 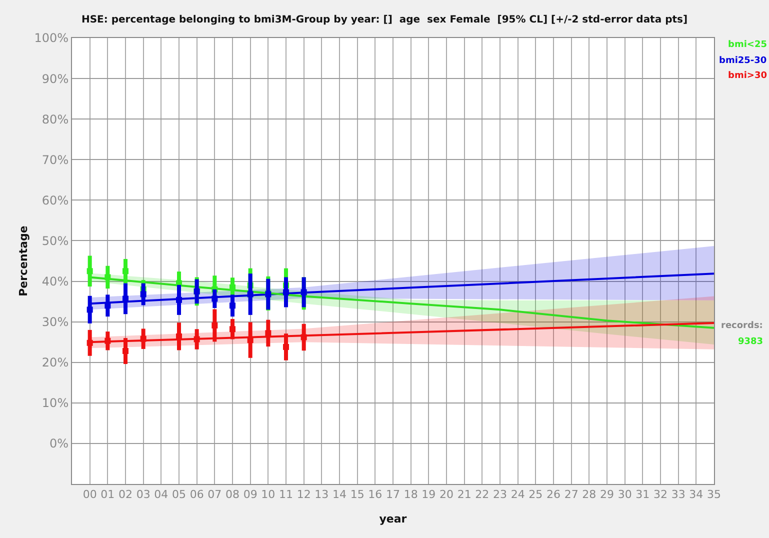 I want to click on x-tick-label: 27, so click(x=571, y=495).